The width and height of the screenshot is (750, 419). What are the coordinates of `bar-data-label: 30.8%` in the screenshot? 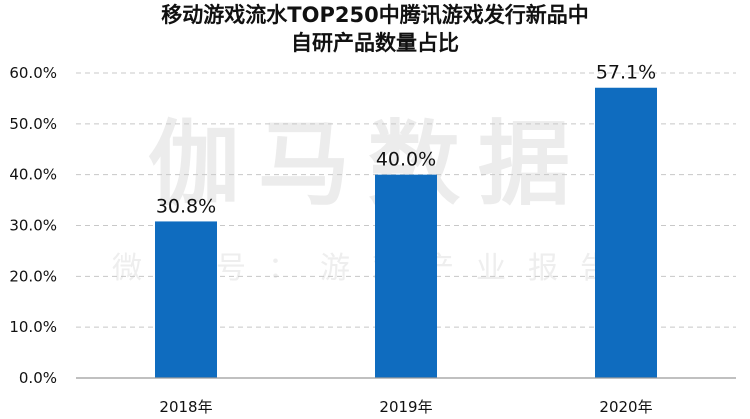 It's located at (186, 206).